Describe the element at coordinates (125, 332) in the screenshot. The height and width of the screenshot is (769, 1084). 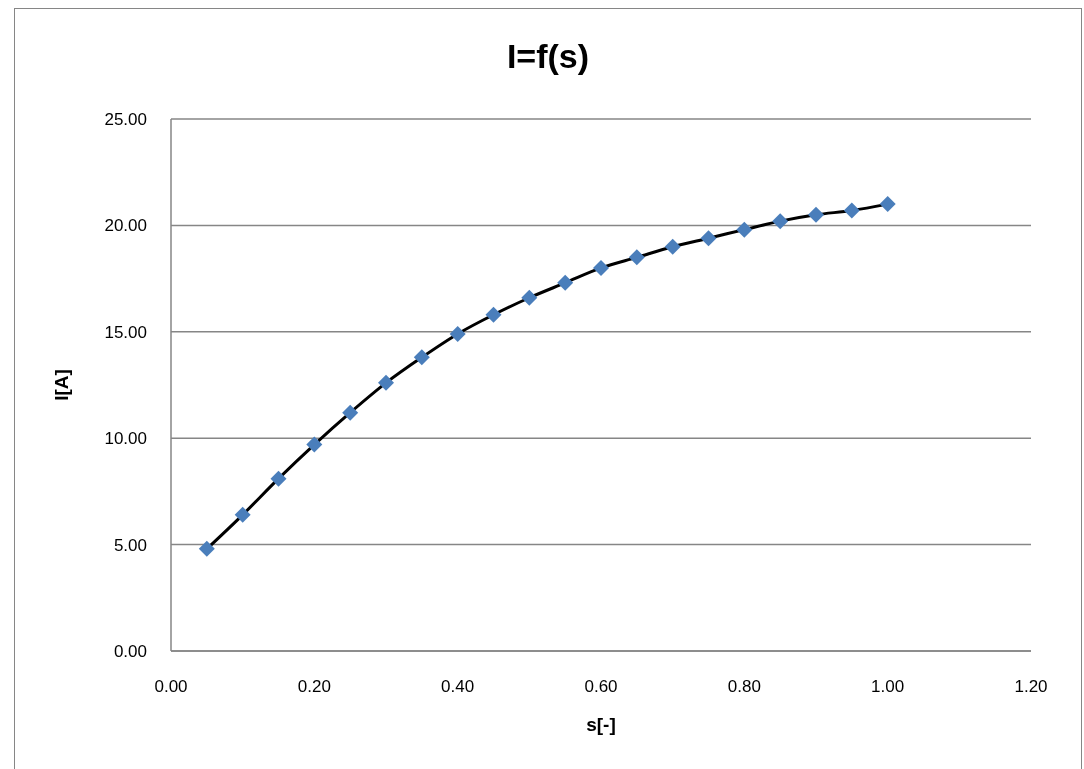
I see `y-tick-label: 15.00` at that location.